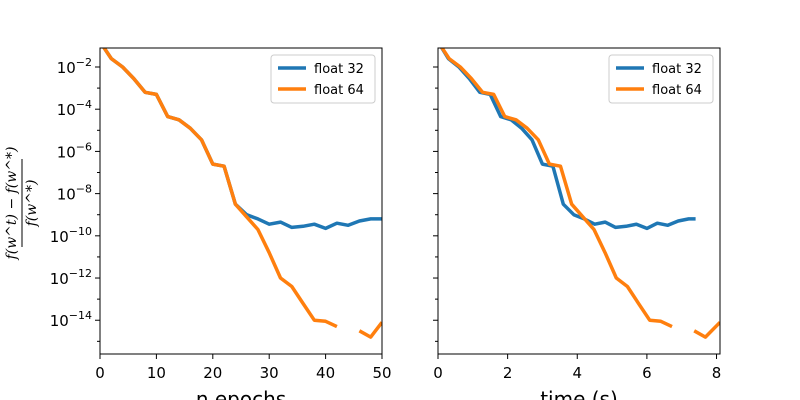  What do you see at coordinates (579, 393) in the screenshot?
I see `x-axis-title: time (s)` at bounding box center [579, 393].